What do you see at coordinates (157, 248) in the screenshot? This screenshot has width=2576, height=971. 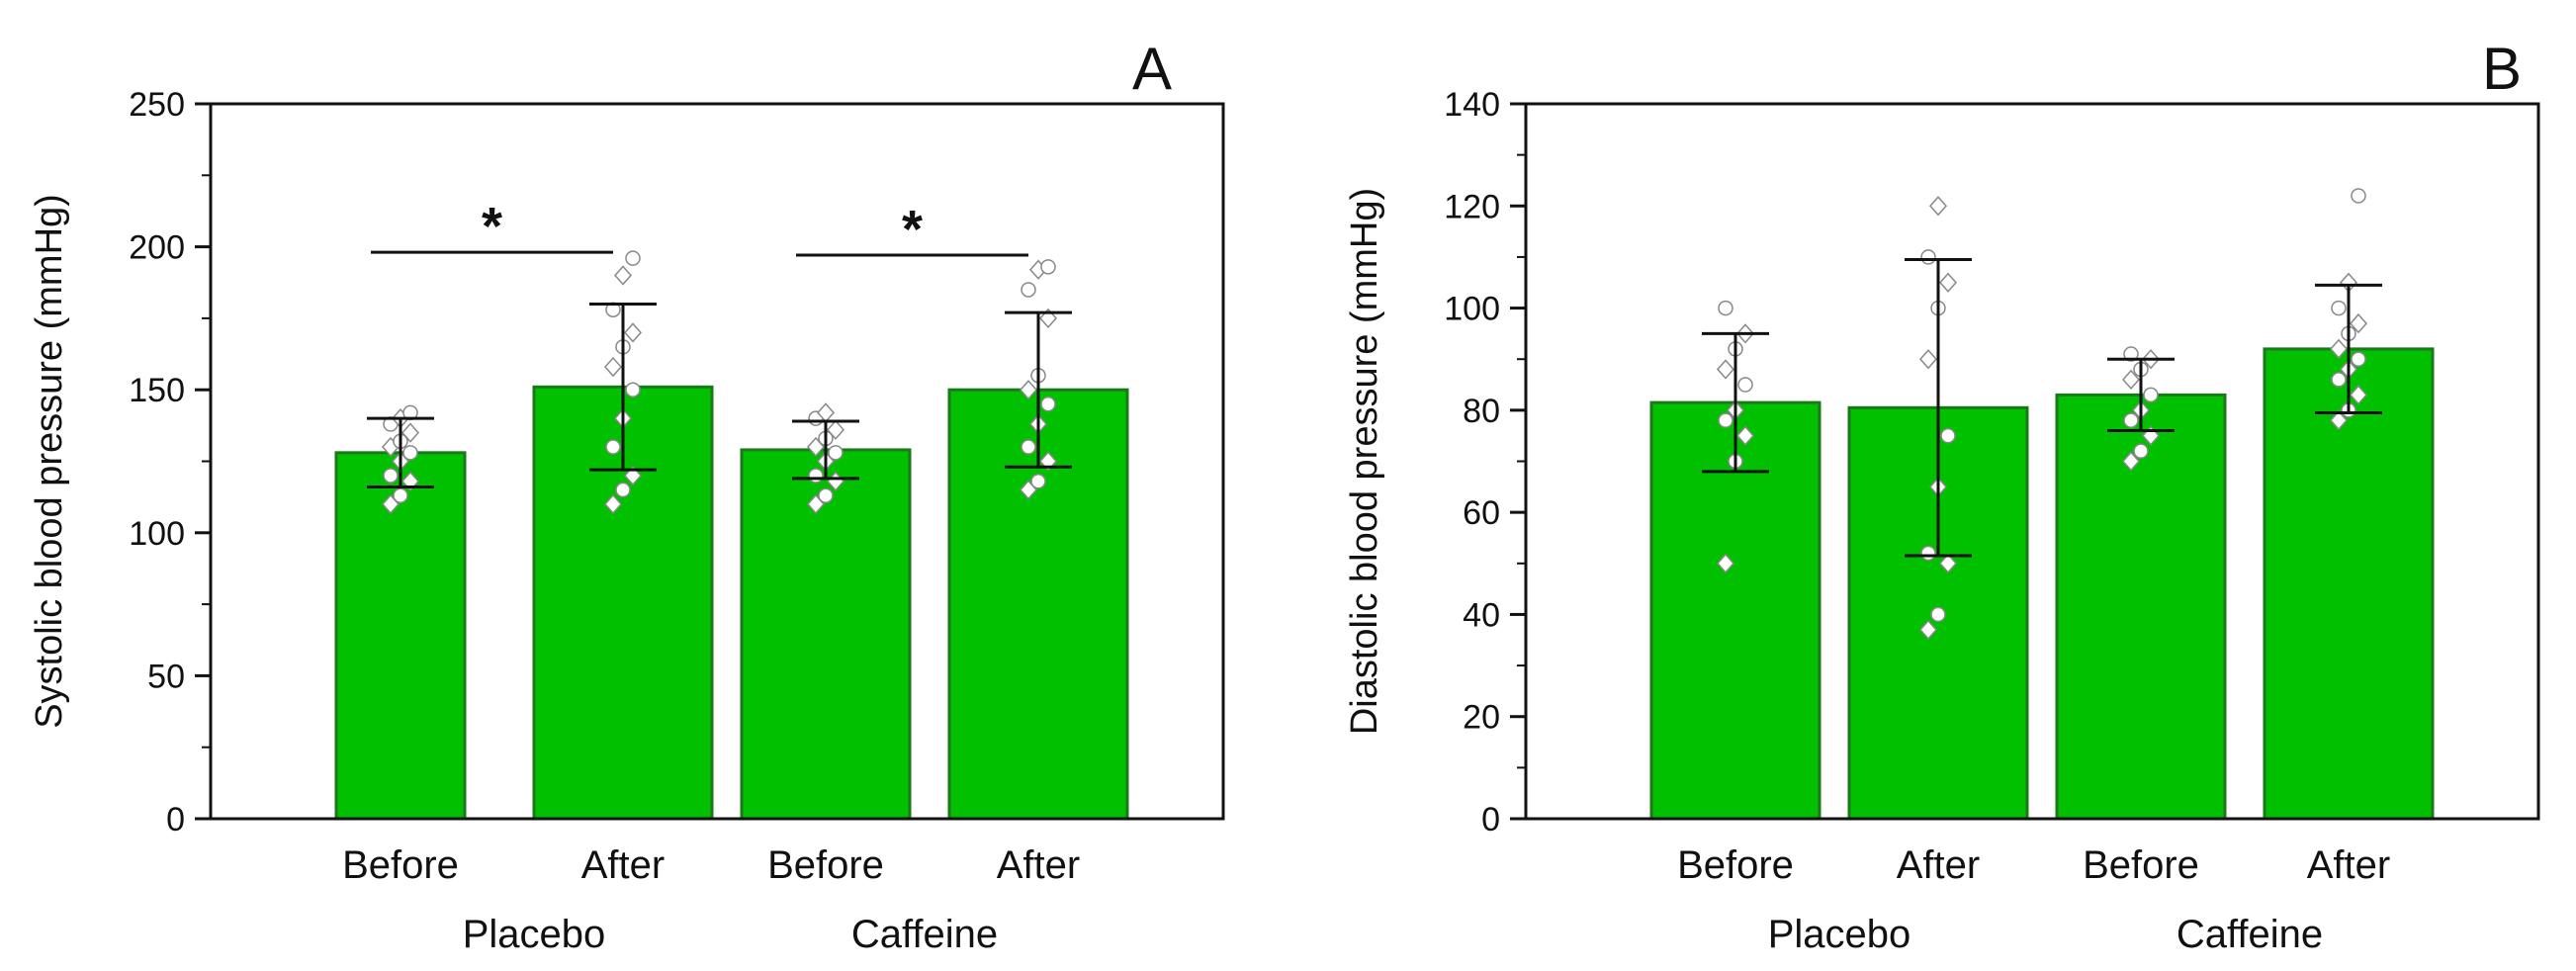 I see `y-tick-label: 200` at bounding box center [157, 248].